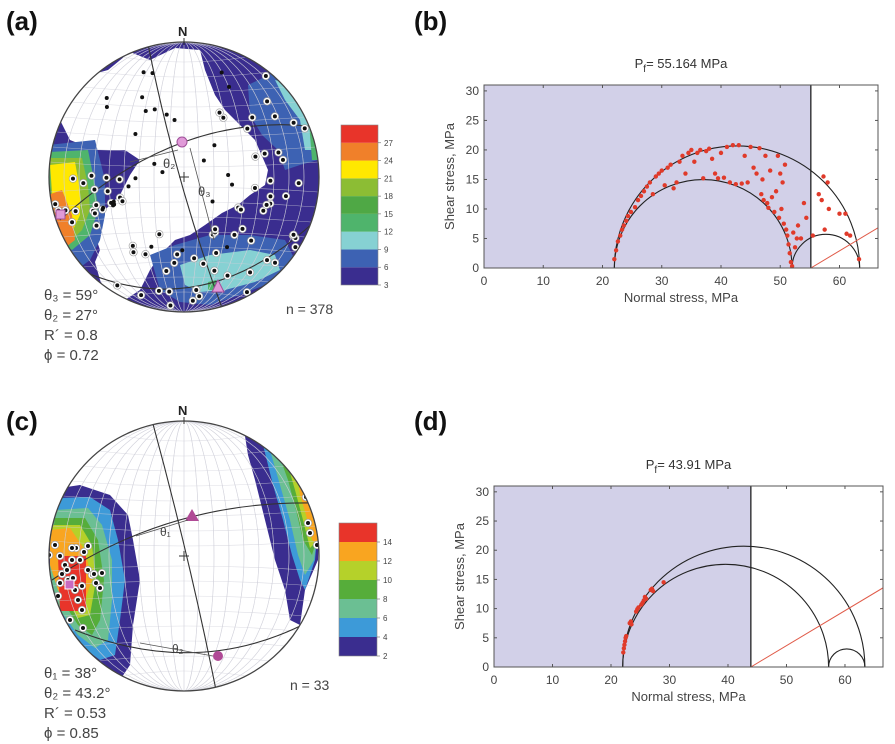 The image size is (895, 744). I want to click on x-tick-label: 40, so click(721, 281).